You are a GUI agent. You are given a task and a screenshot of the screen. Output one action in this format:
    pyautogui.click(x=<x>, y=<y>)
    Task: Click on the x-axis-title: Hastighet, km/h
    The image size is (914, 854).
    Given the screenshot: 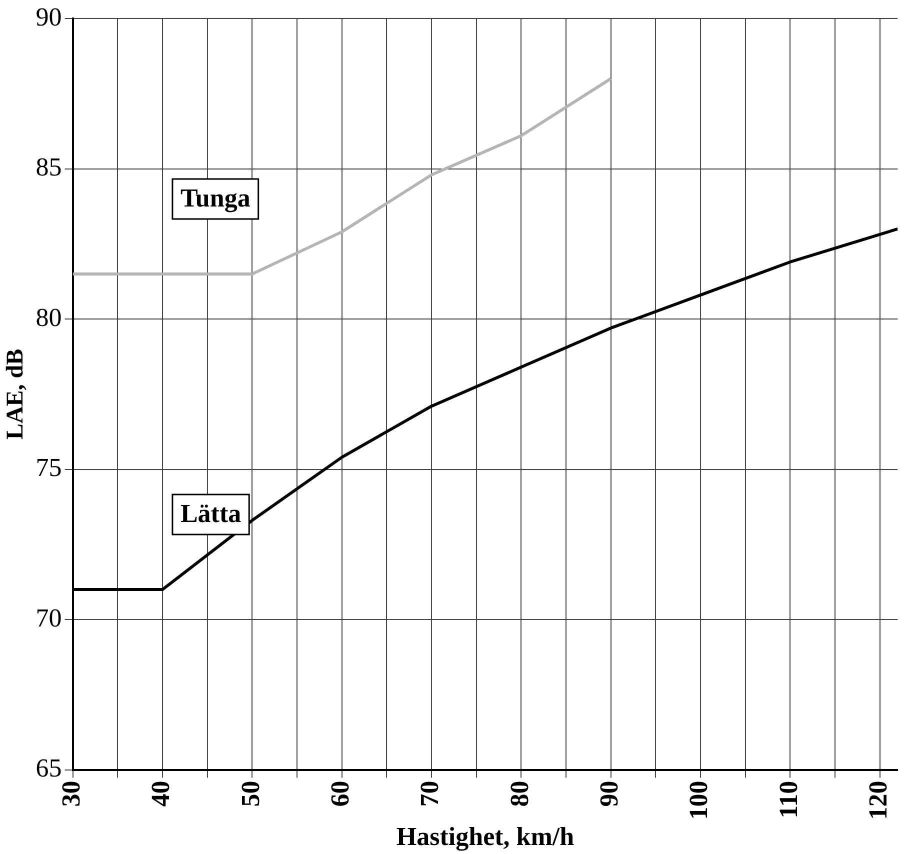 What is the action you would take?
    pyautogui.click(x=485, y=837)
    